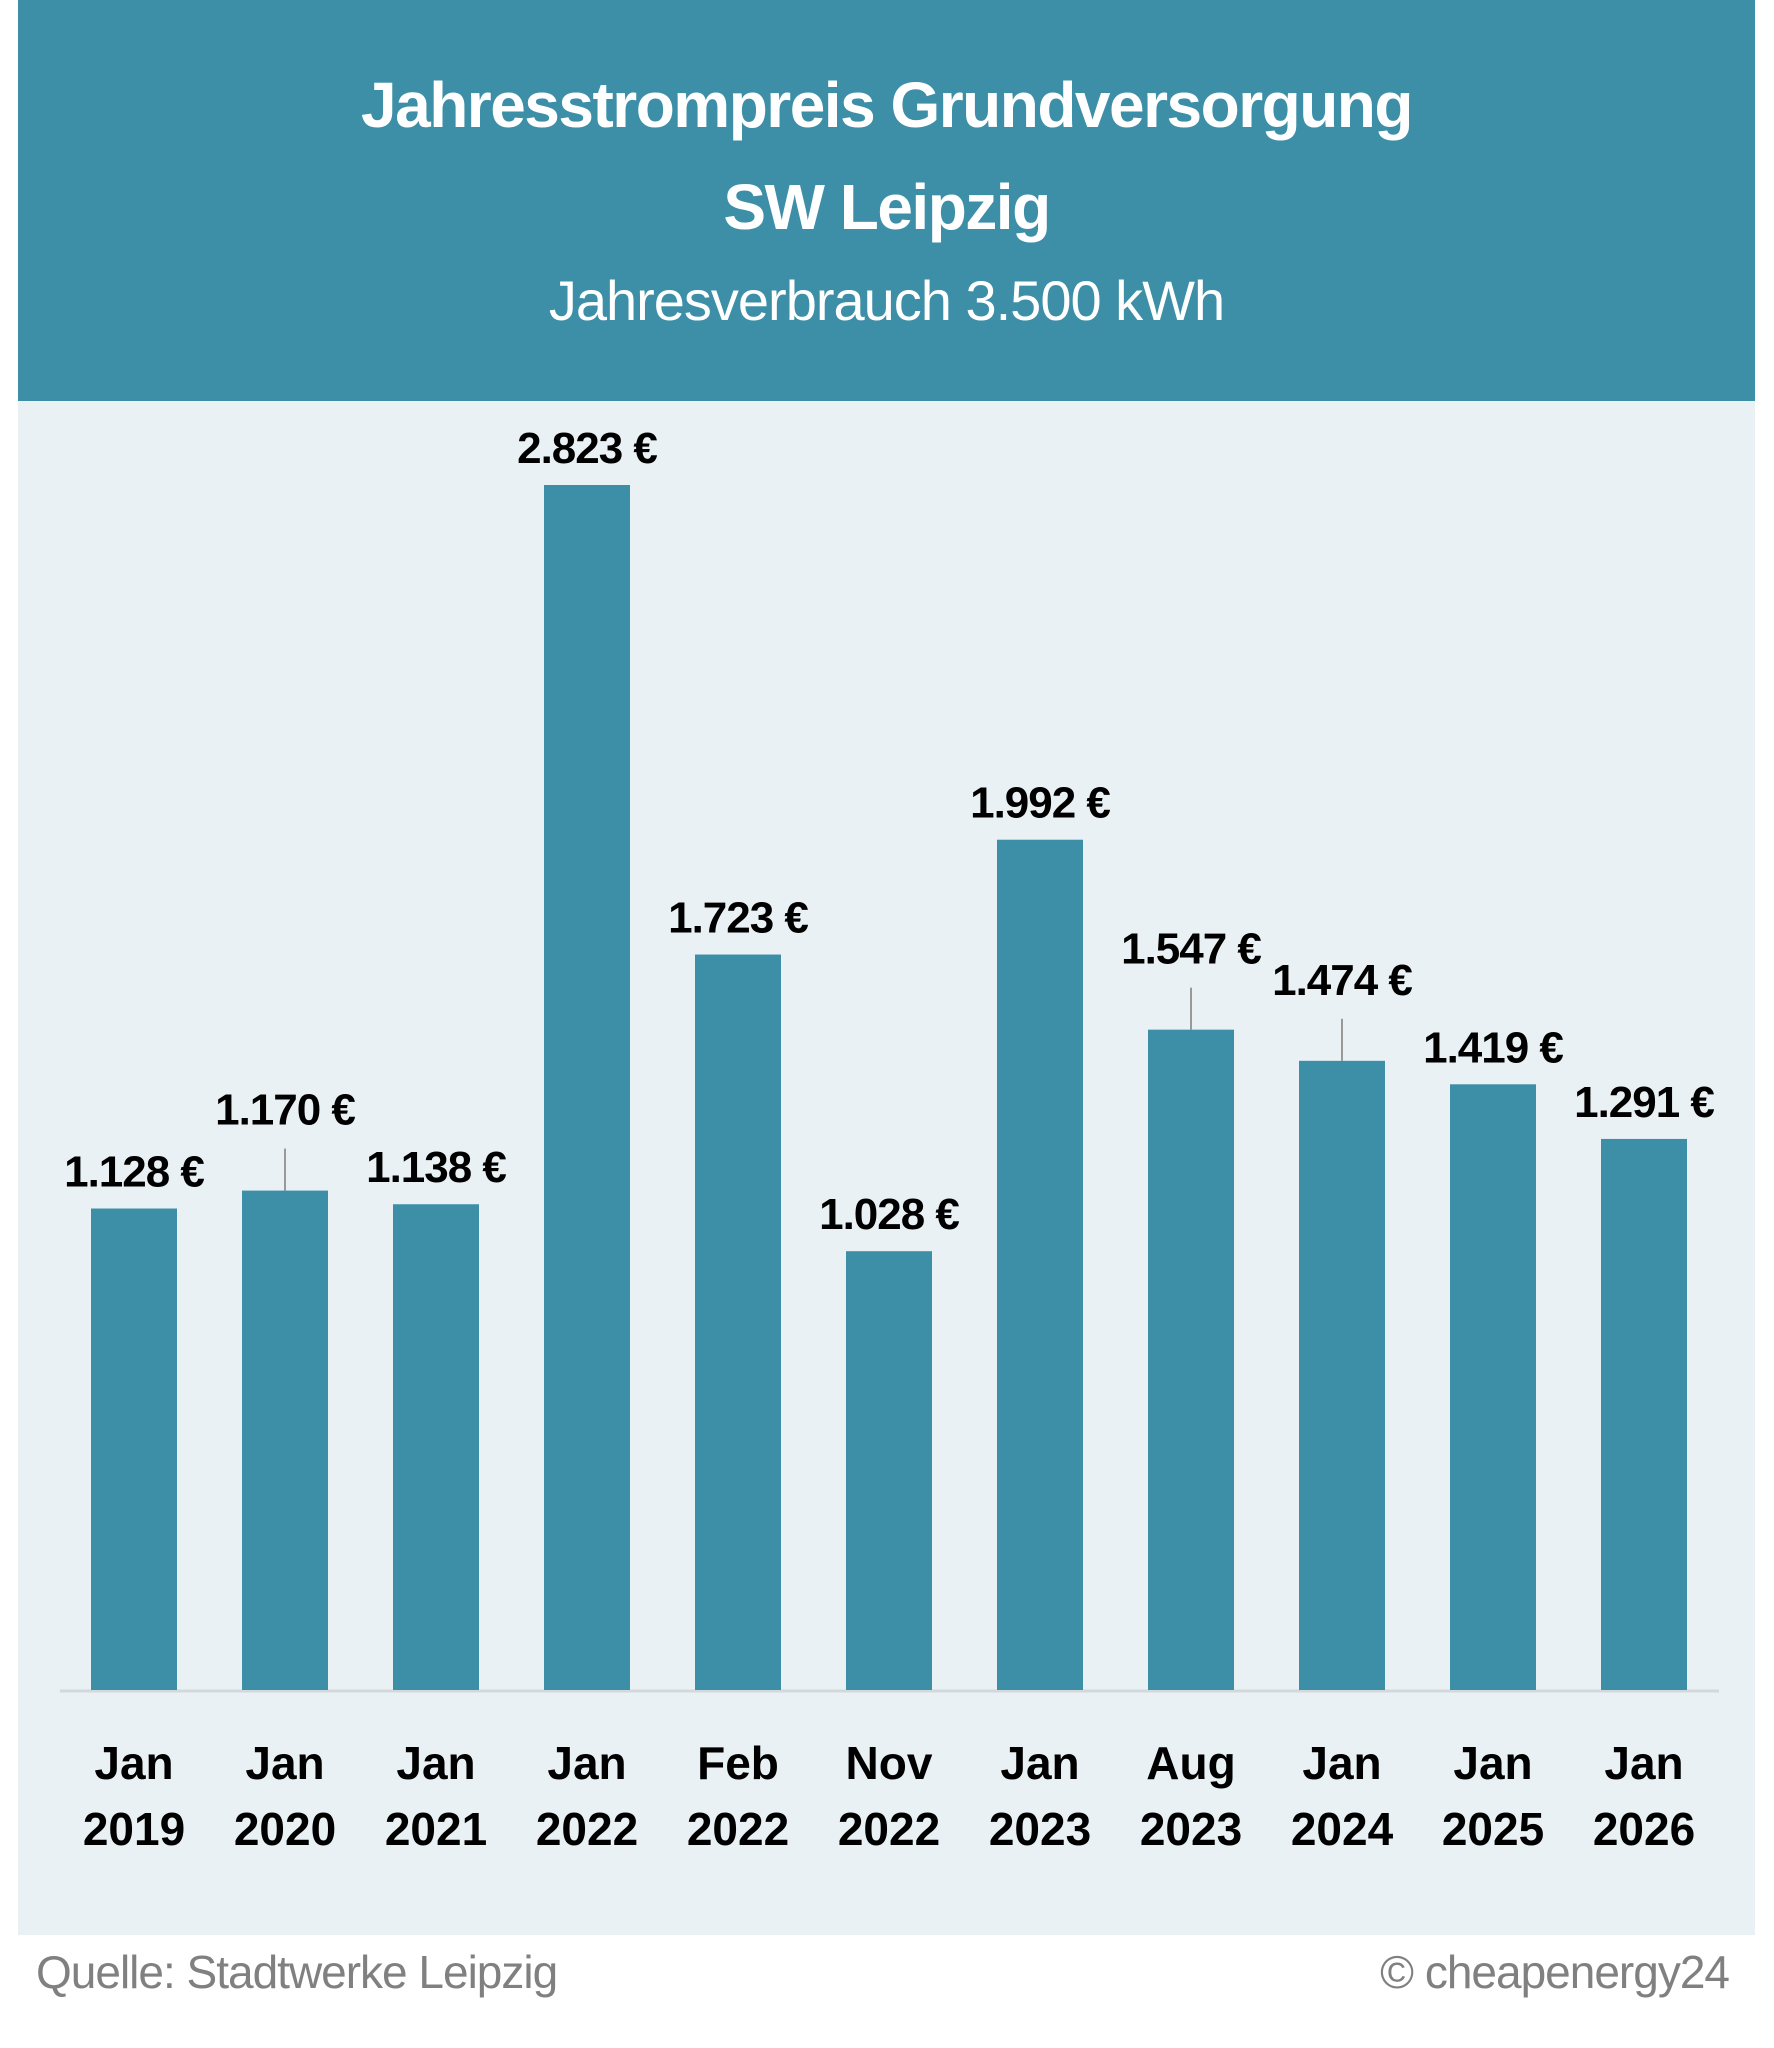 This screenshot has width=1774, height=2048. Describe the element at coordinates (1040, 803) in the screenshot. I see `data-label-6: 1.992 €` at that location.